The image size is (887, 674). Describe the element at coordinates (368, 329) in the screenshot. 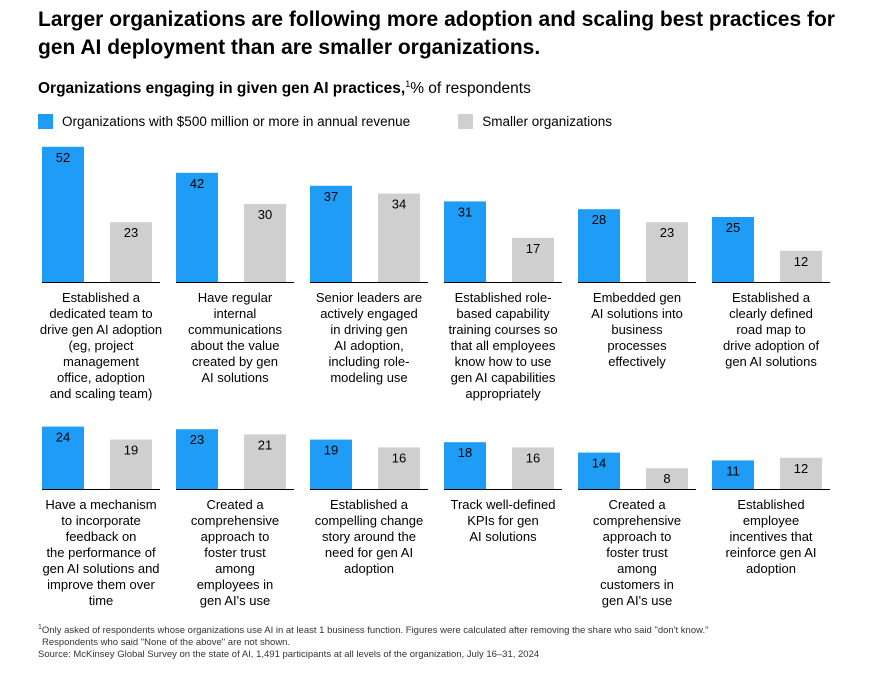

I see `category-label-line: in driving gen` at that location.